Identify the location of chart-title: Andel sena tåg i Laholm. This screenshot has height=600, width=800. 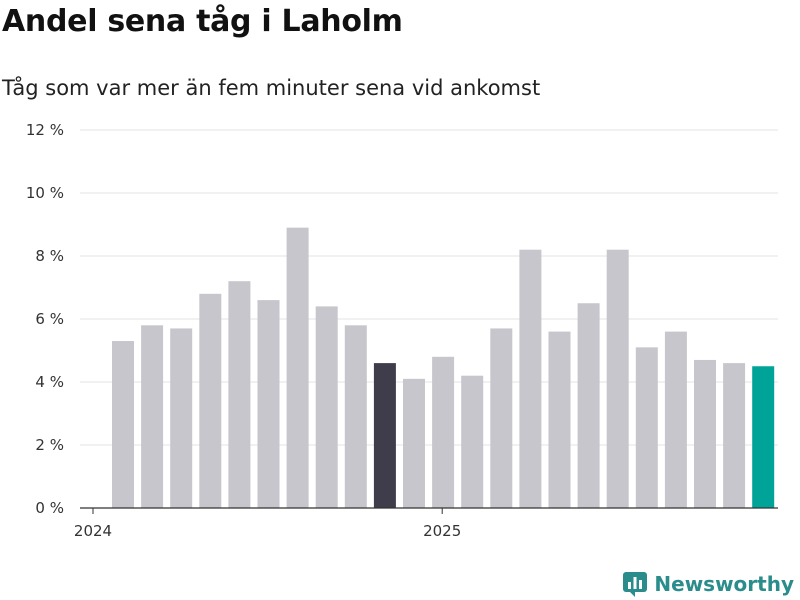
(202, 21).